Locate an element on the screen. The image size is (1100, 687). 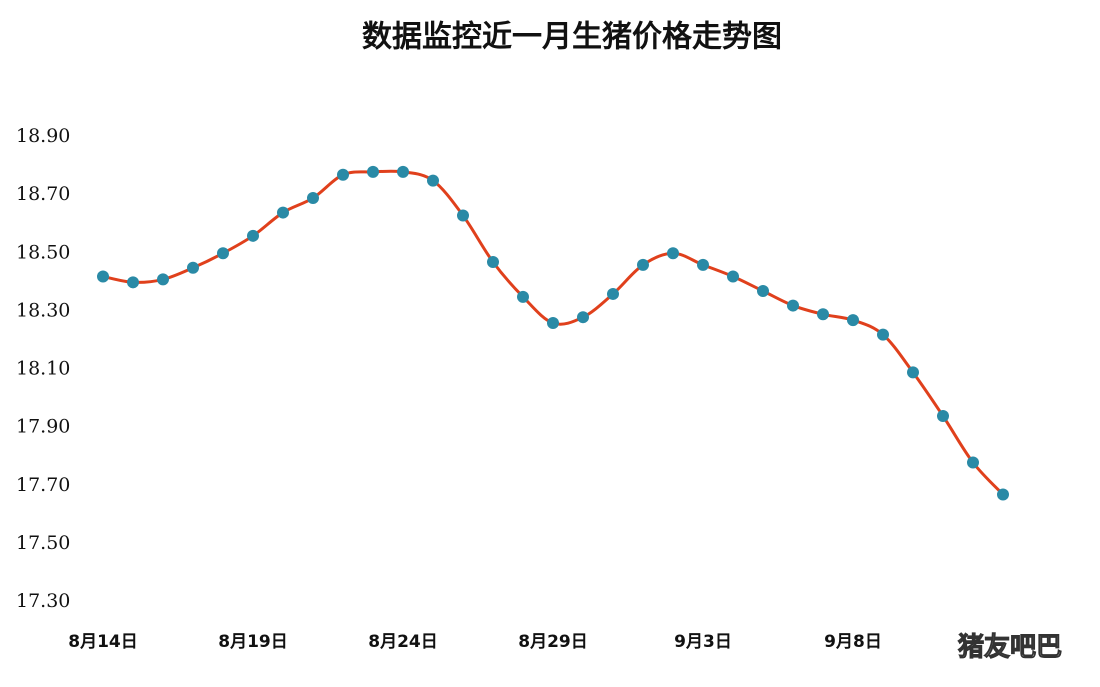
x-tick-label: 9月3日 is located at coordinates (703, 642).